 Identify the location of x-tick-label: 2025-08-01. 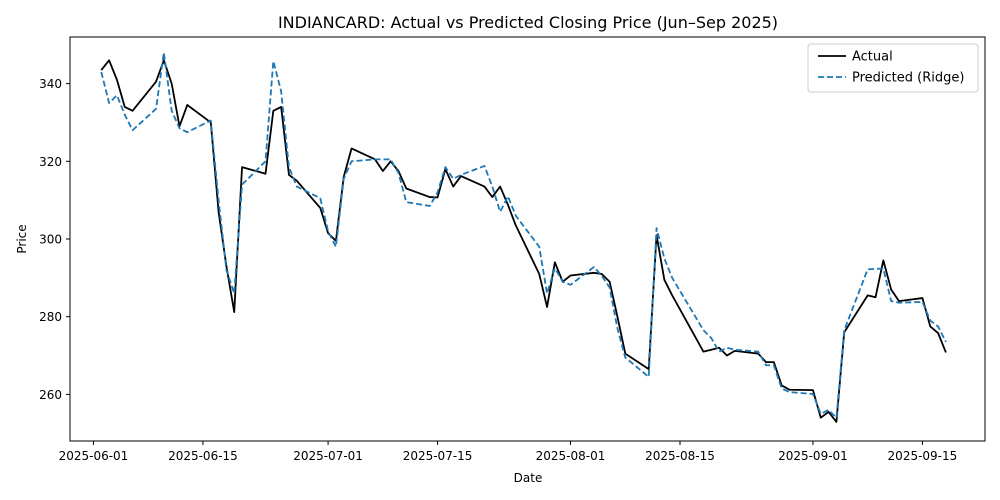
(571, 456).